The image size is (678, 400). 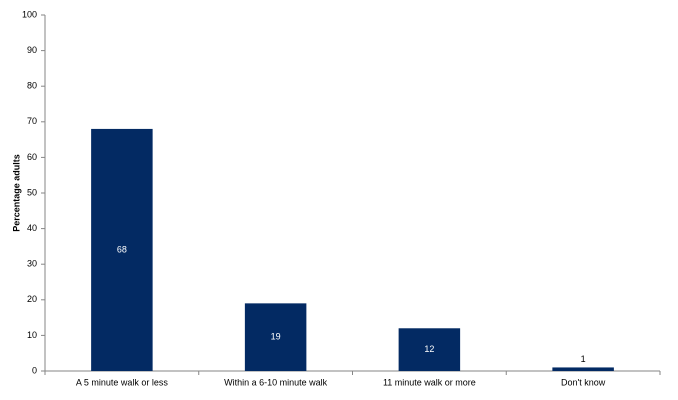 What do you see at coordinates (32, 228) in the screenshot?
I see `y-tick-label: 40` at bounding box center [32, 228].